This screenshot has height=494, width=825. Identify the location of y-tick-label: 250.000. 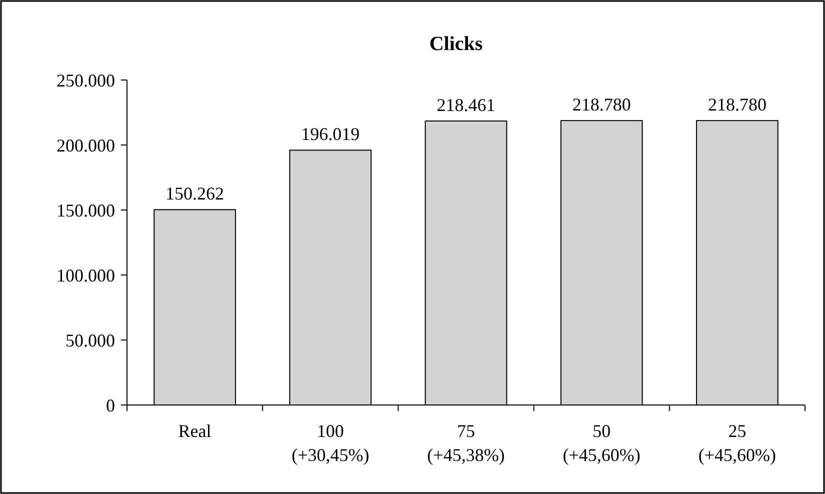
(85, 80).